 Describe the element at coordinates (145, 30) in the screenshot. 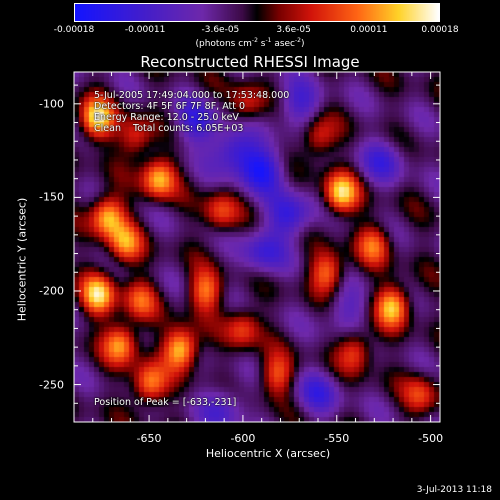

I see `colorbar-tick-label: -0.00011` at that location.